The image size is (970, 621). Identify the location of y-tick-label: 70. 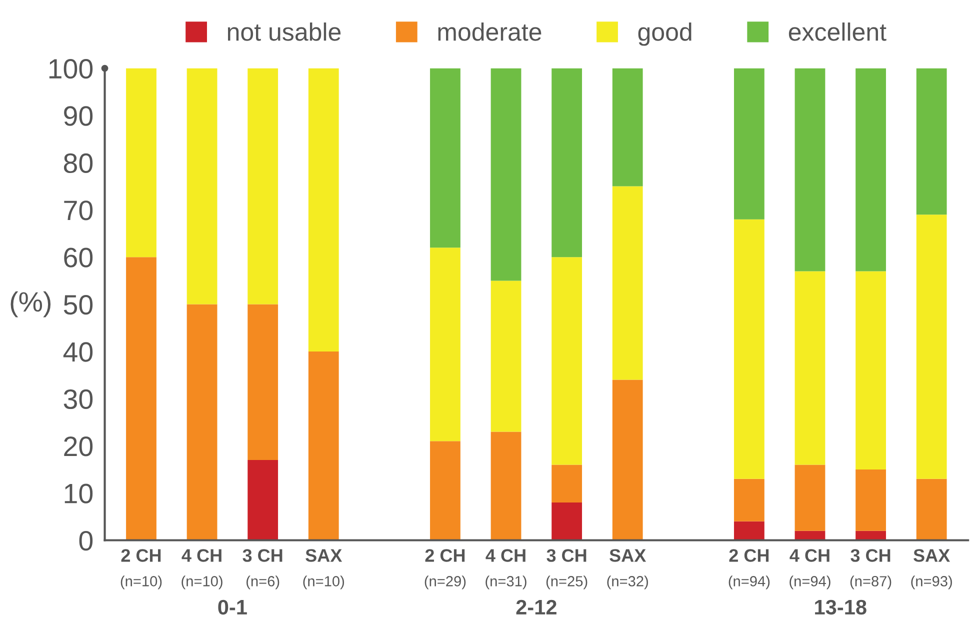
(78, 210).